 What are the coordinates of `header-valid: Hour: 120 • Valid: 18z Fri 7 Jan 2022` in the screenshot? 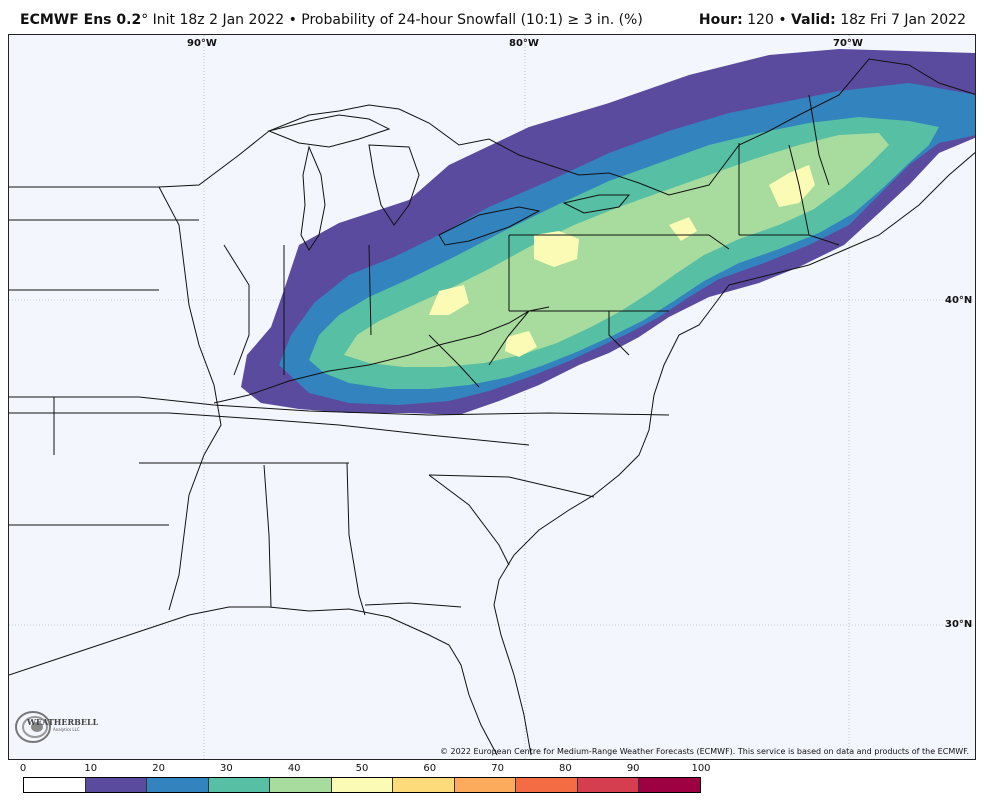 It's located at (832, 20).